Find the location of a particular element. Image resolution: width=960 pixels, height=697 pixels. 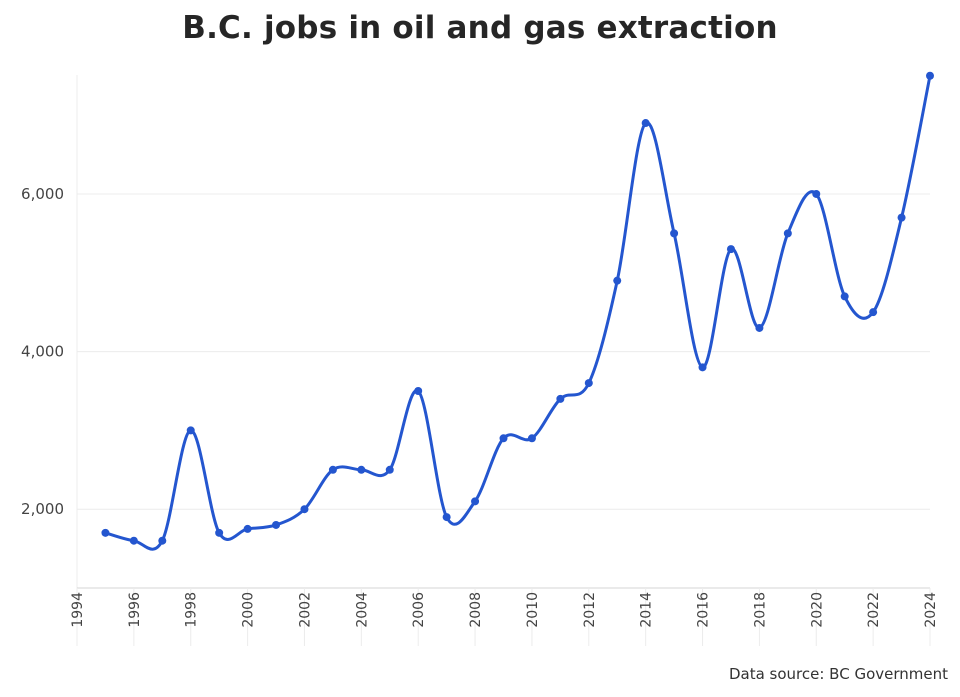

x-tick-label: 2020 is located at coordinates (817, 610).